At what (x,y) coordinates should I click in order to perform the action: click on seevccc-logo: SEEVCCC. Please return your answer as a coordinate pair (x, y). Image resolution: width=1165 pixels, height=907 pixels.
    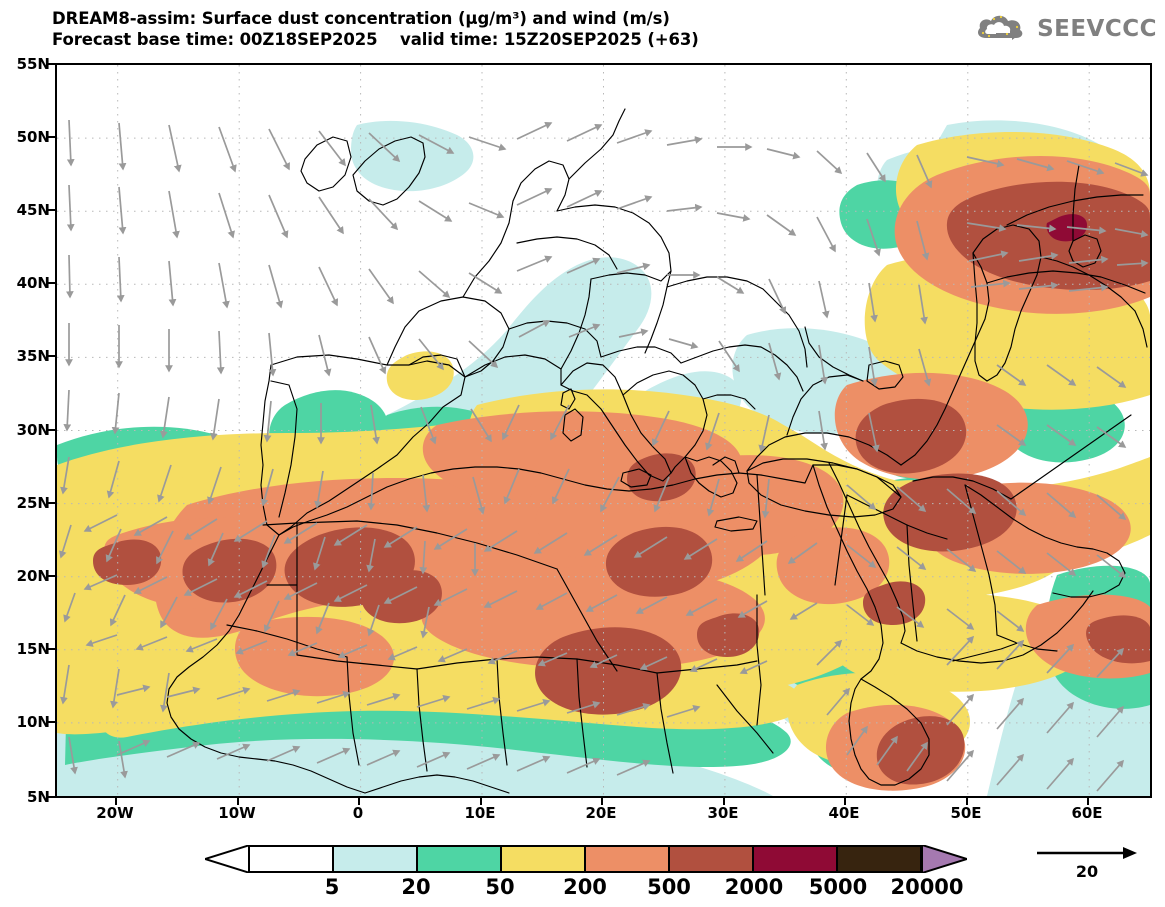
    Looking at the image, I should click on (1065, 29).